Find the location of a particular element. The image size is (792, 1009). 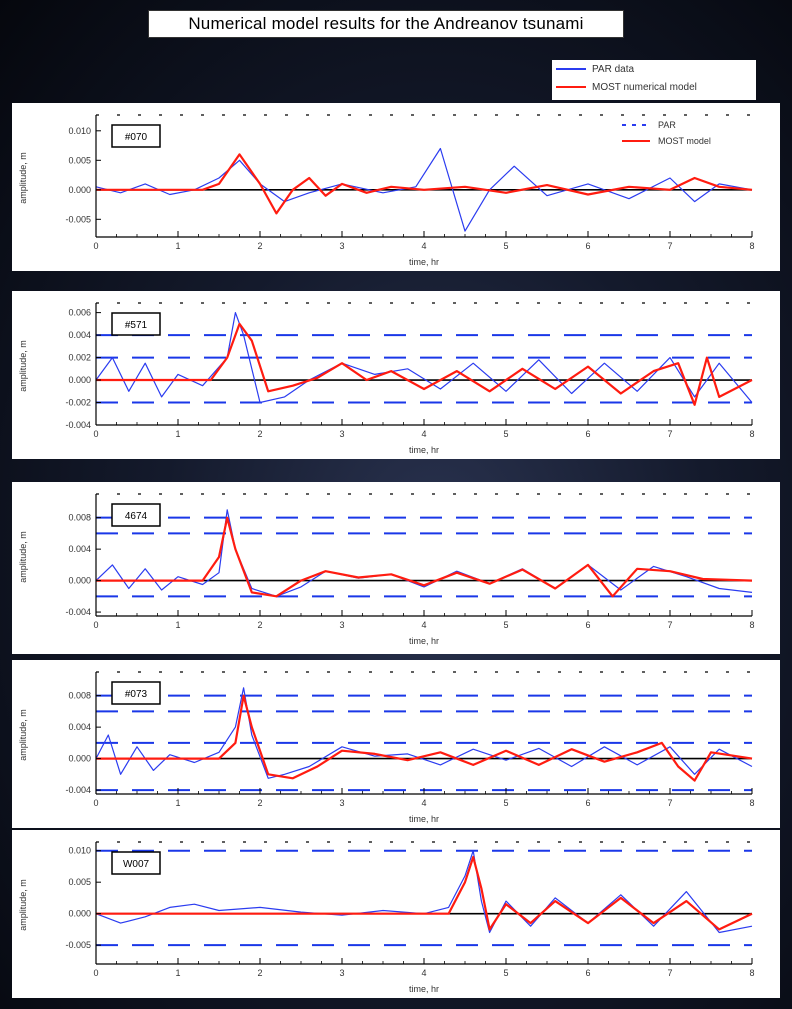

station-label: #070 is located at coordinates (136, 137).